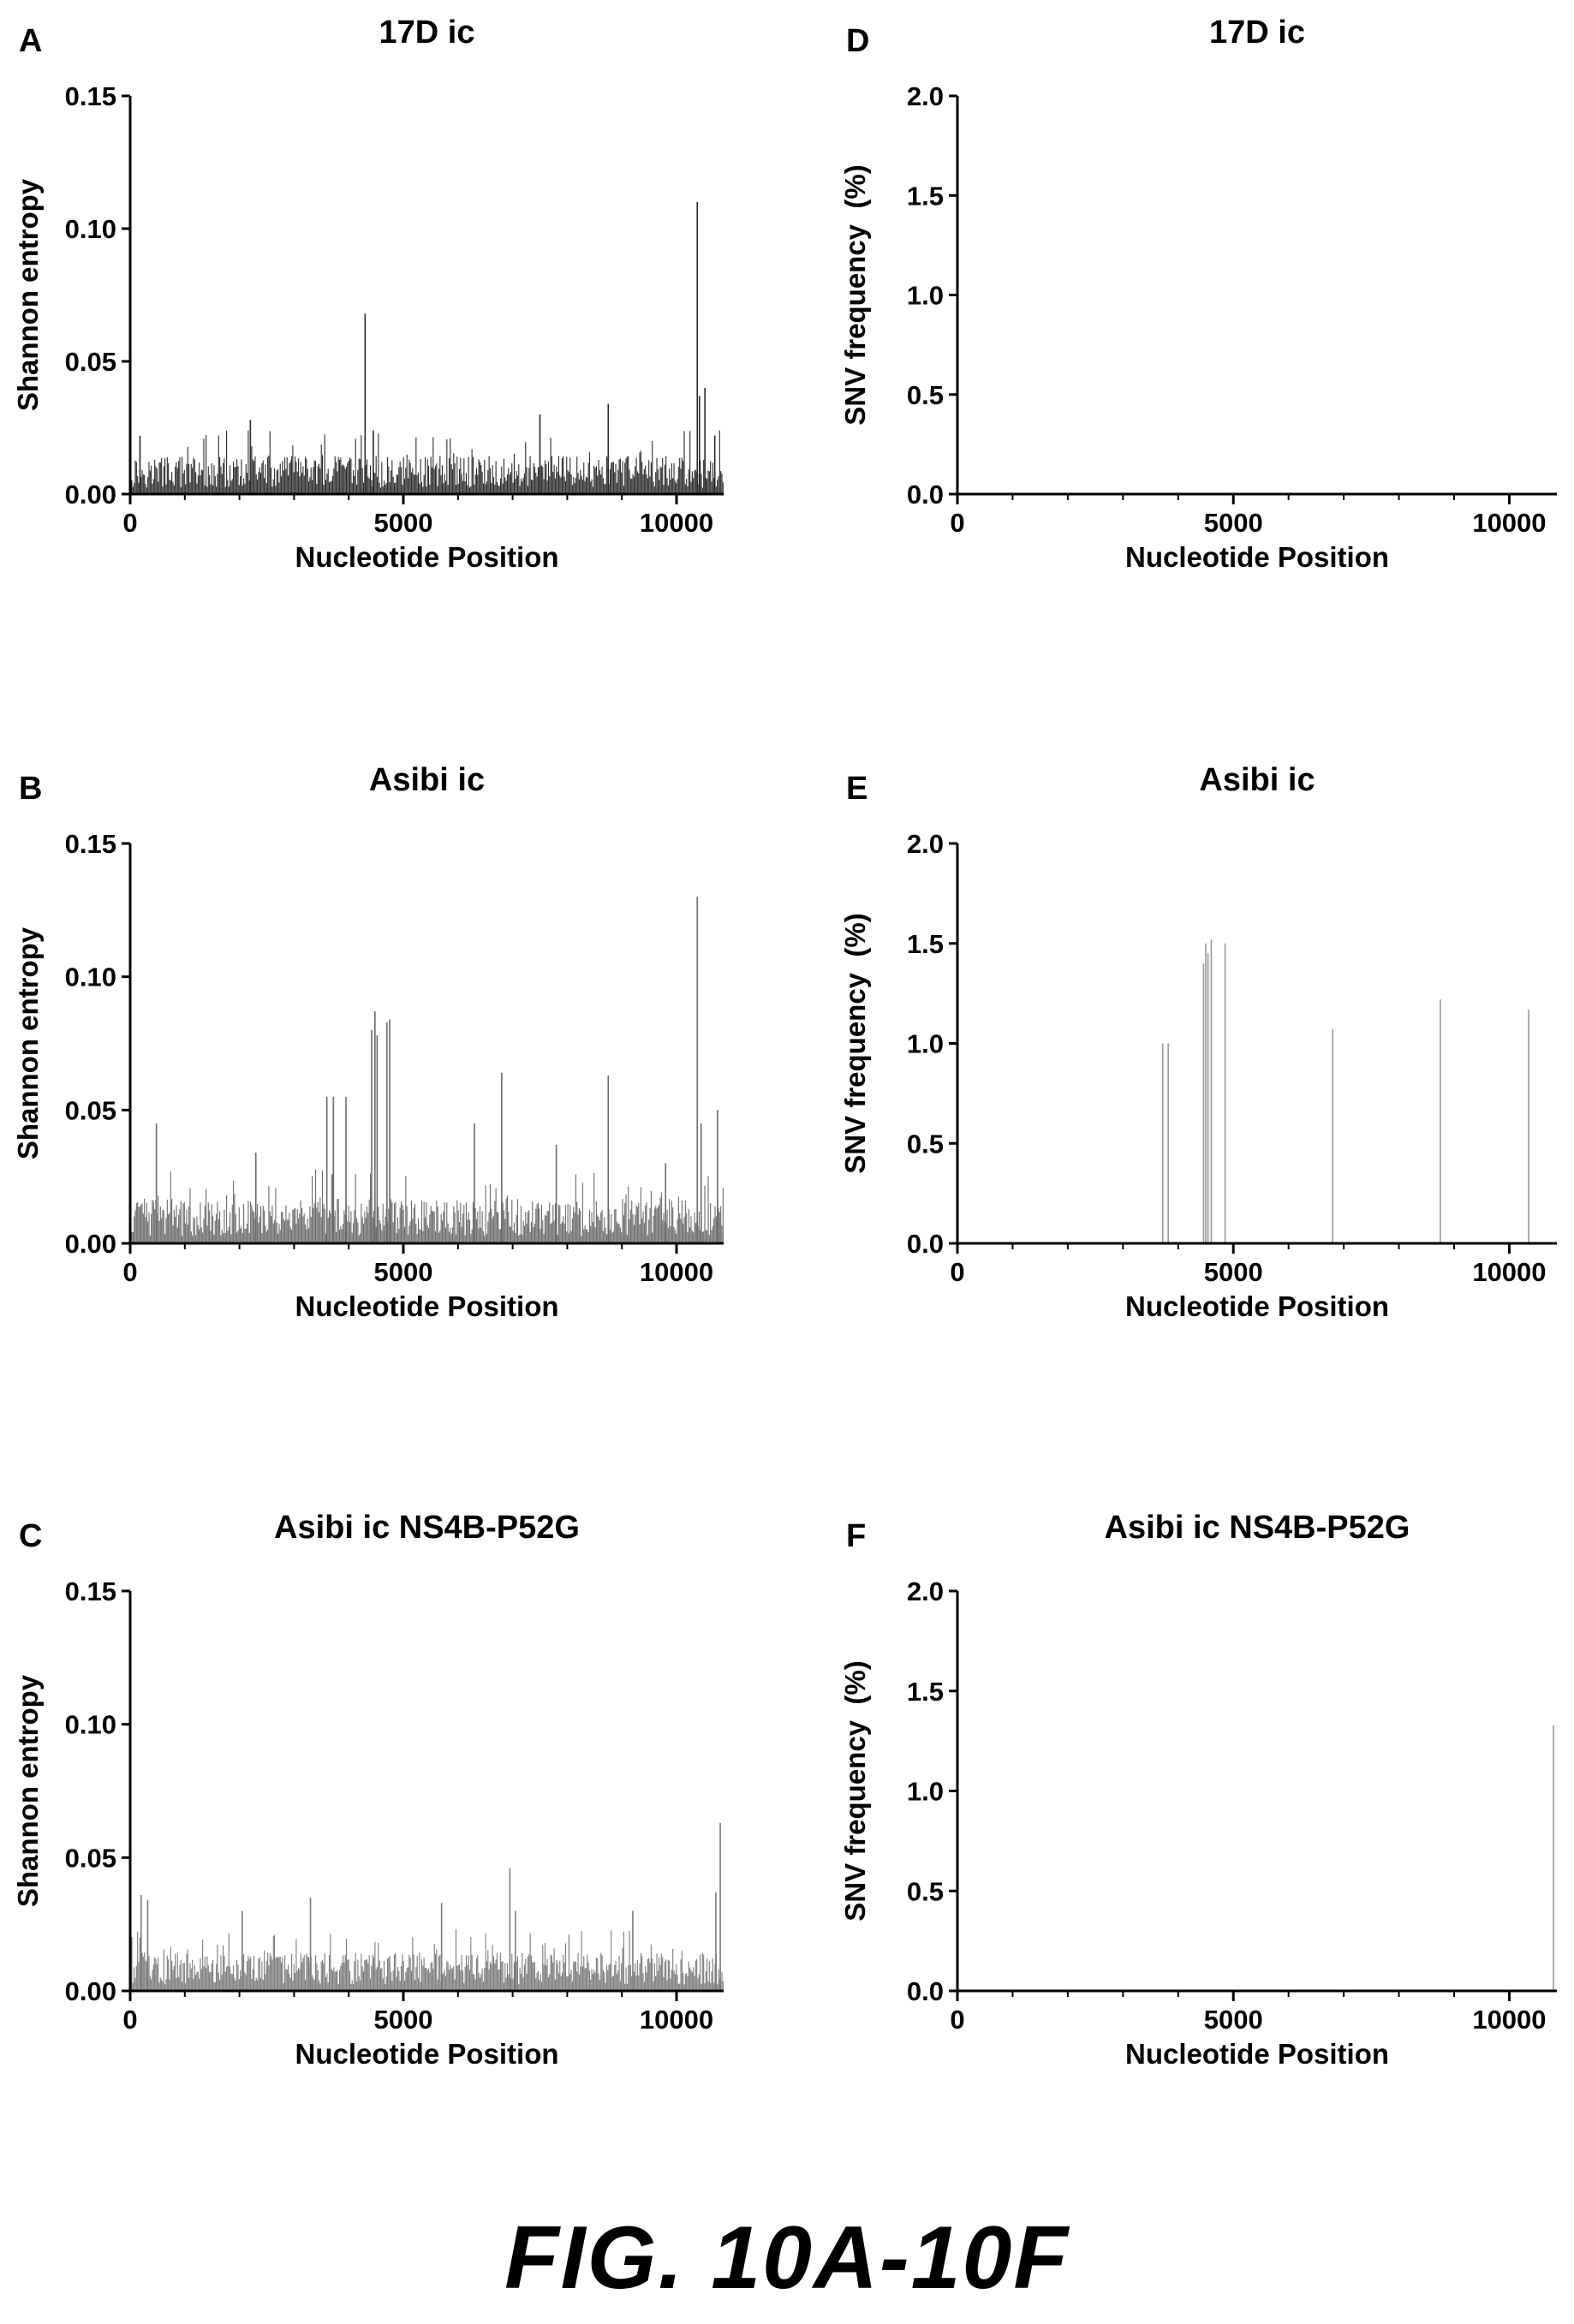 This screenshot has width=1574, height=2324. I want to click on panel-letter: A, so click(31, 41).